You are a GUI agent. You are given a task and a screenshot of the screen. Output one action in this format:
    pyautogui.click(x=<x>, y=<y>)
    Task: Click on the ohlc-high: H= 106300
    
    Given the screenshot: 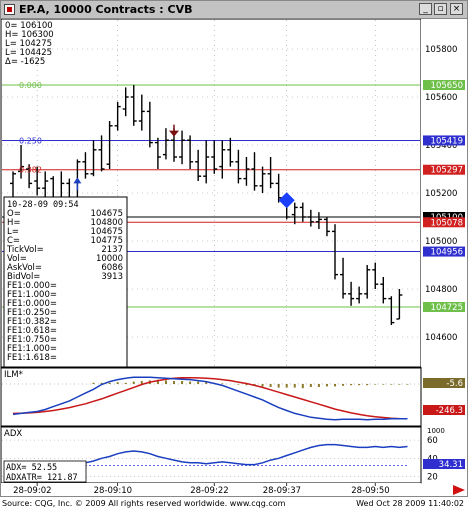 What is the action you would take?
    pyautogui.click(x=29, y=35)
    